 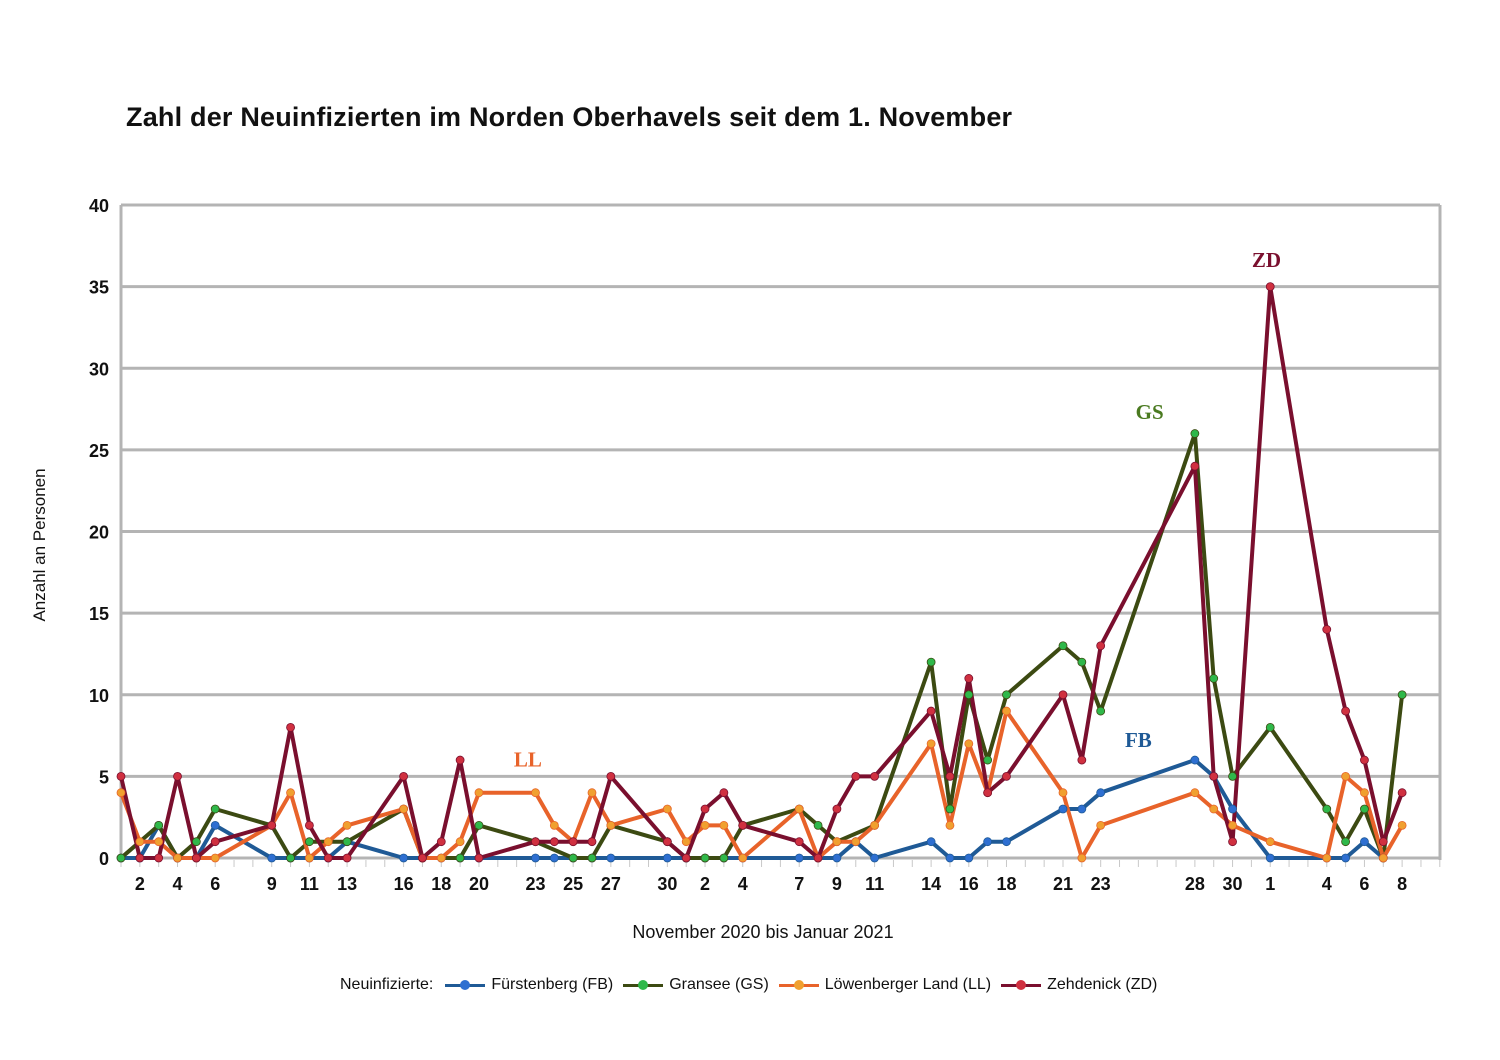 What do you see at coordinates (387, 984) in the screenshot?
I see `legend-title: Neuinfizierte:` at bounding box center [387, 984].